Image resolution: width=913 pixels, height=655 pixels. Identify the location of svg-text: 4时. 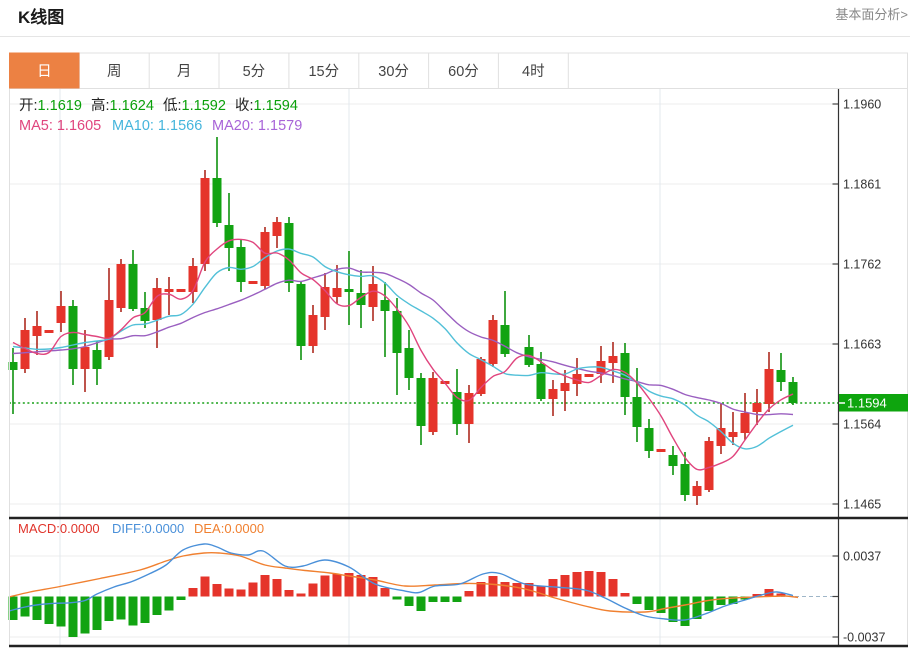
(533, 71).